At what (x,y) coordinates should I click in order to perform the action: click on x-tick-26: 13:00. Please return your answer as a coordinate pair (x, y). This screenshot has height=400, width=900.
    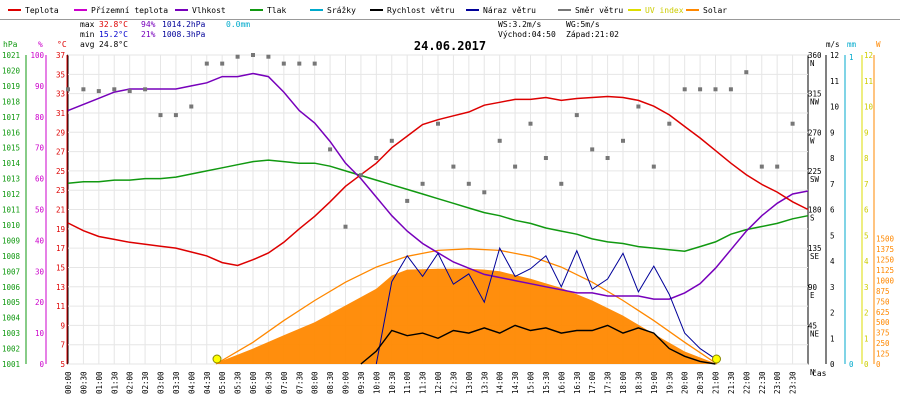
    Looking at the image, I should click on (469, 382).